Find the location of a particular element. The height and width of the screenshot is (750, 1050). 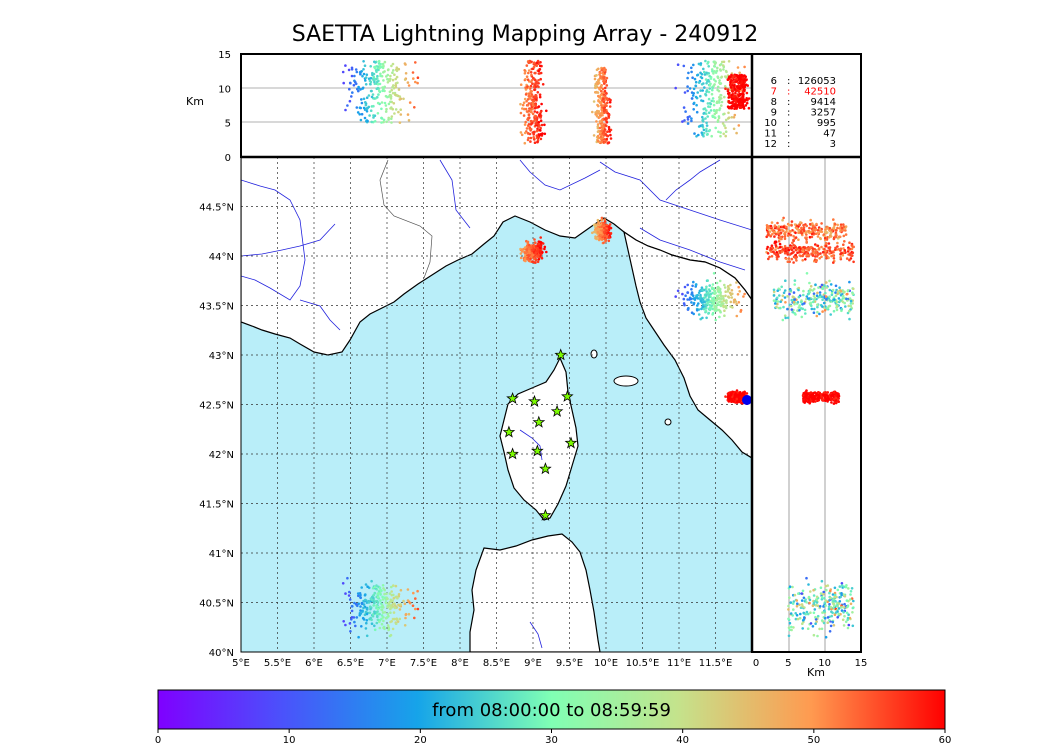

legend-level: 8 is located at coordinates (774, 102).